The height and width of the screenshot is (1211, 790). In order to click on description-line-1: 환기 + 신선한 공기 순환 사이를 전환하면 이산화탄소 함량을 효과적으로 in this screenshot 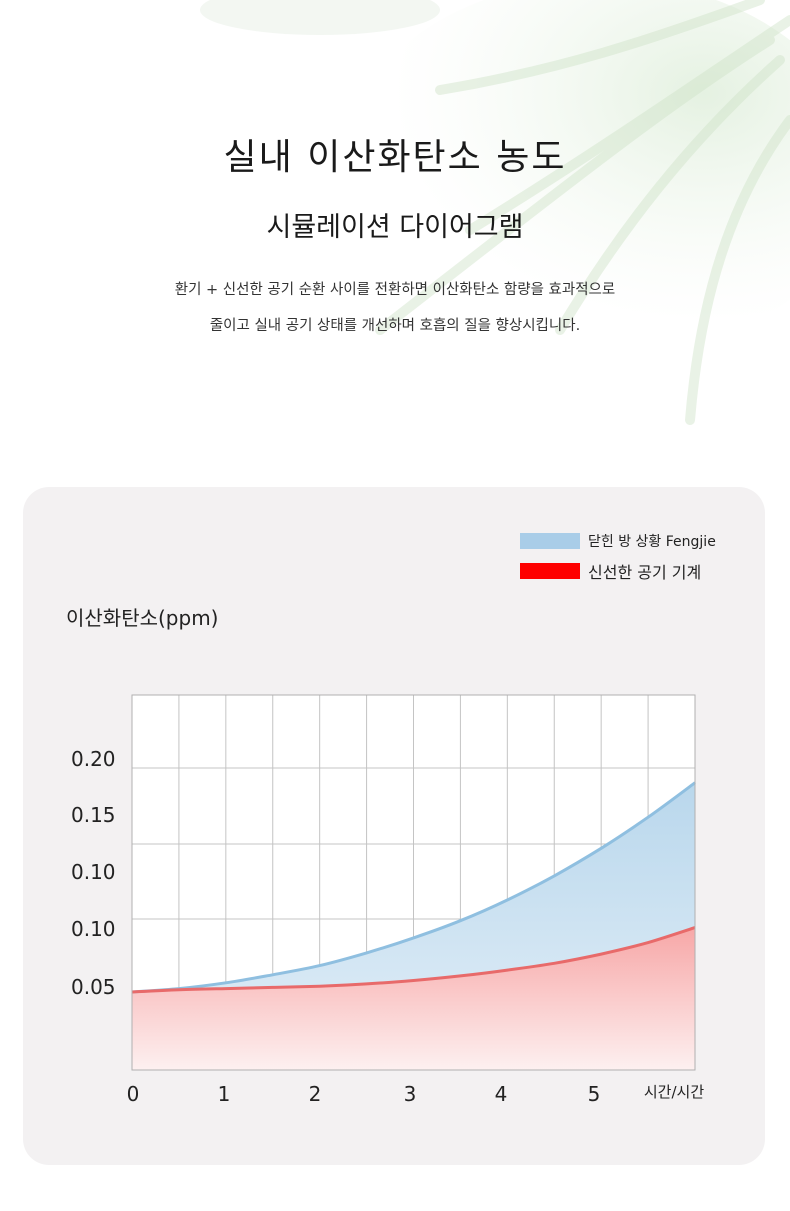, I will do `click(395, 290)`.